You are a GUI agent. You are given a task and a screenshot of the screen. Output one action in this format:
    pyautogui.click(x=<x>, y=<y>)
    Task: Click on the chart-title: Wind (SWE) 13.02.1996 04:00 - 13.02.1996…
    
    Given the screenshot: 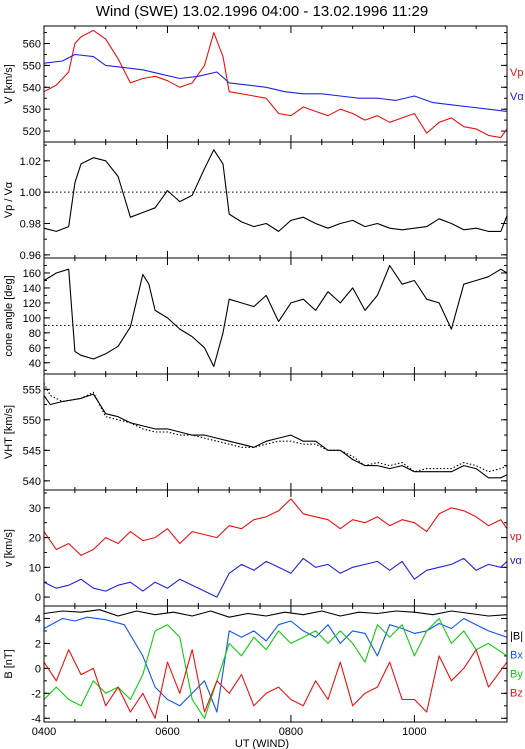 What is the action you would take?
    pyautogui.click(x=262, y=11)
    